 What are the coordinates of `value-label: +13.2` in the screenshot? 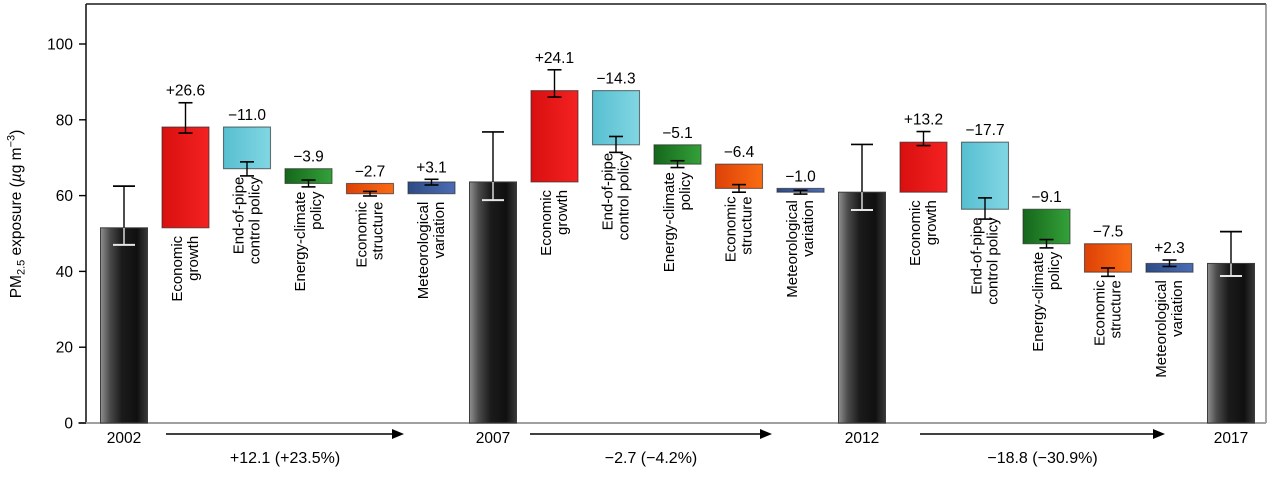 It's located at (923, 120).